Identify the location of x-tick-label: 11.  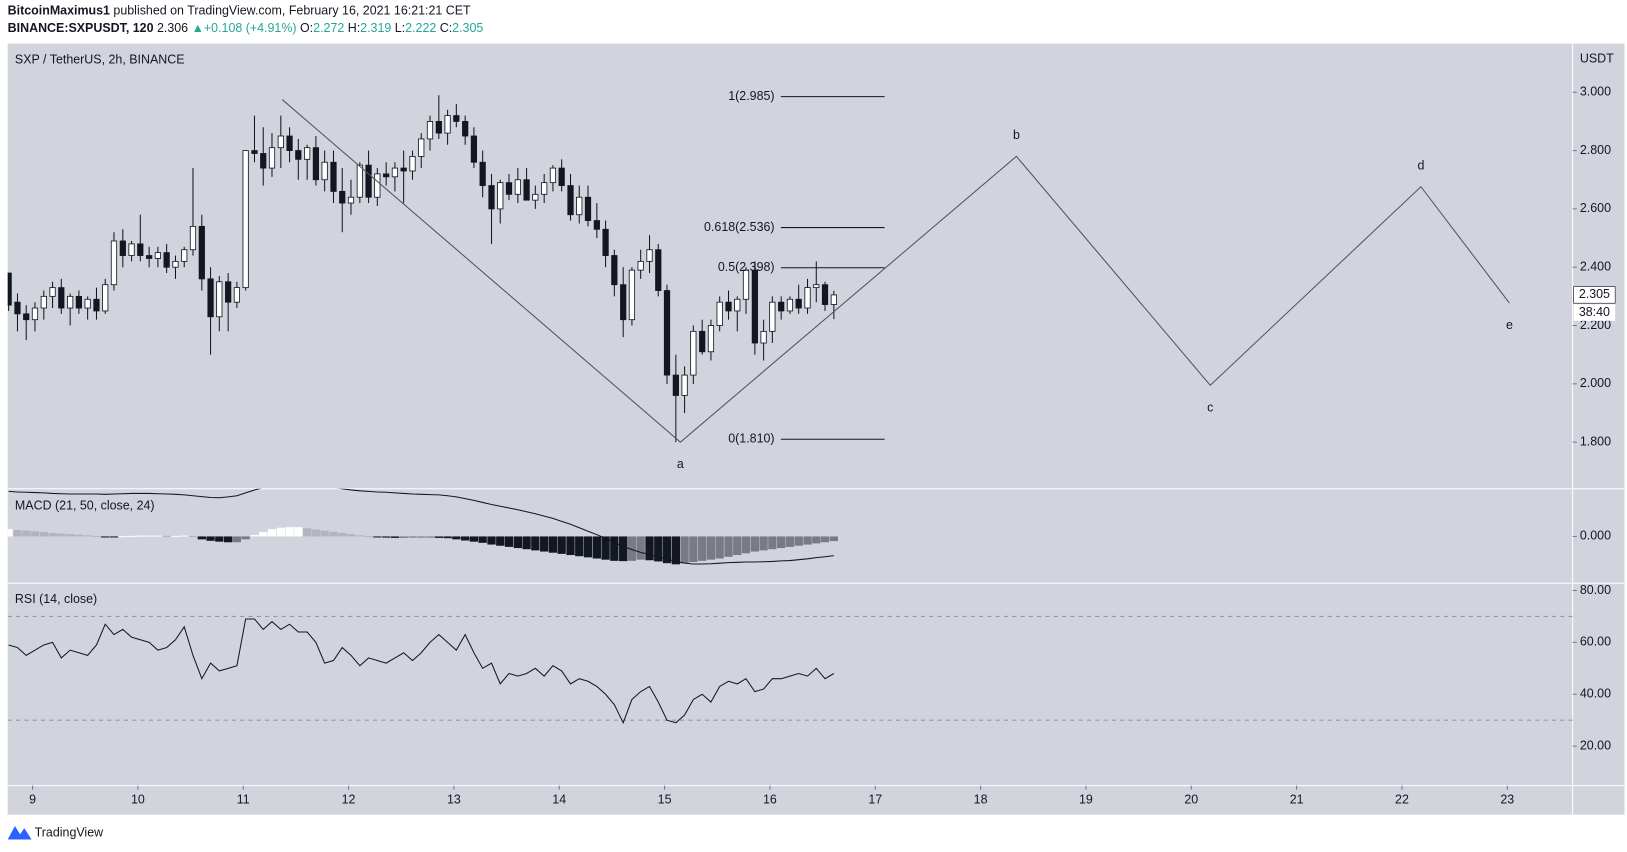
(243, 799).